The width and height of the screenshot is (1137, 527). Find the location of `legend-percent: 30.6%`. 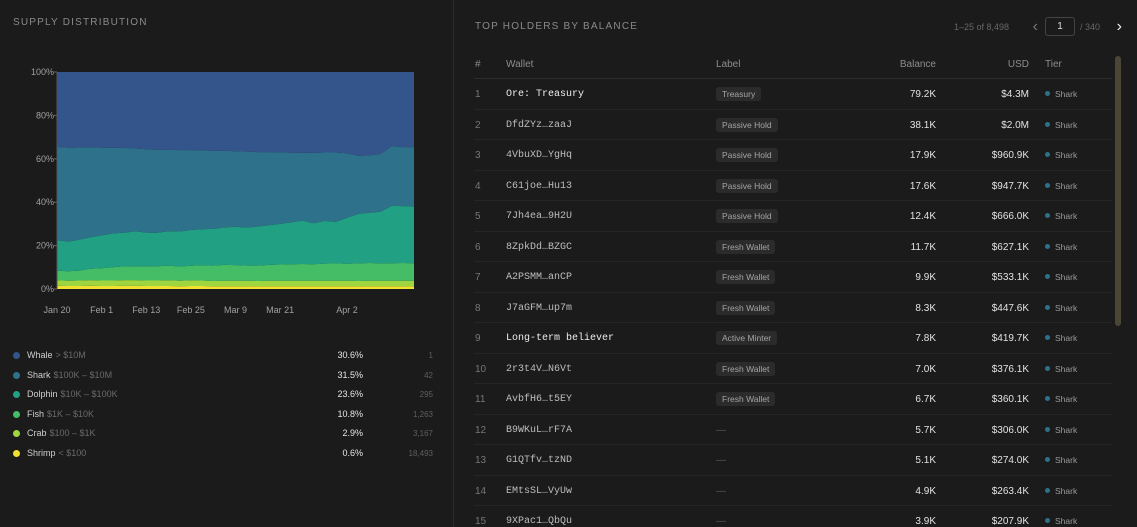

legend-percent: 30.6% is located at coordinates (350, 355).